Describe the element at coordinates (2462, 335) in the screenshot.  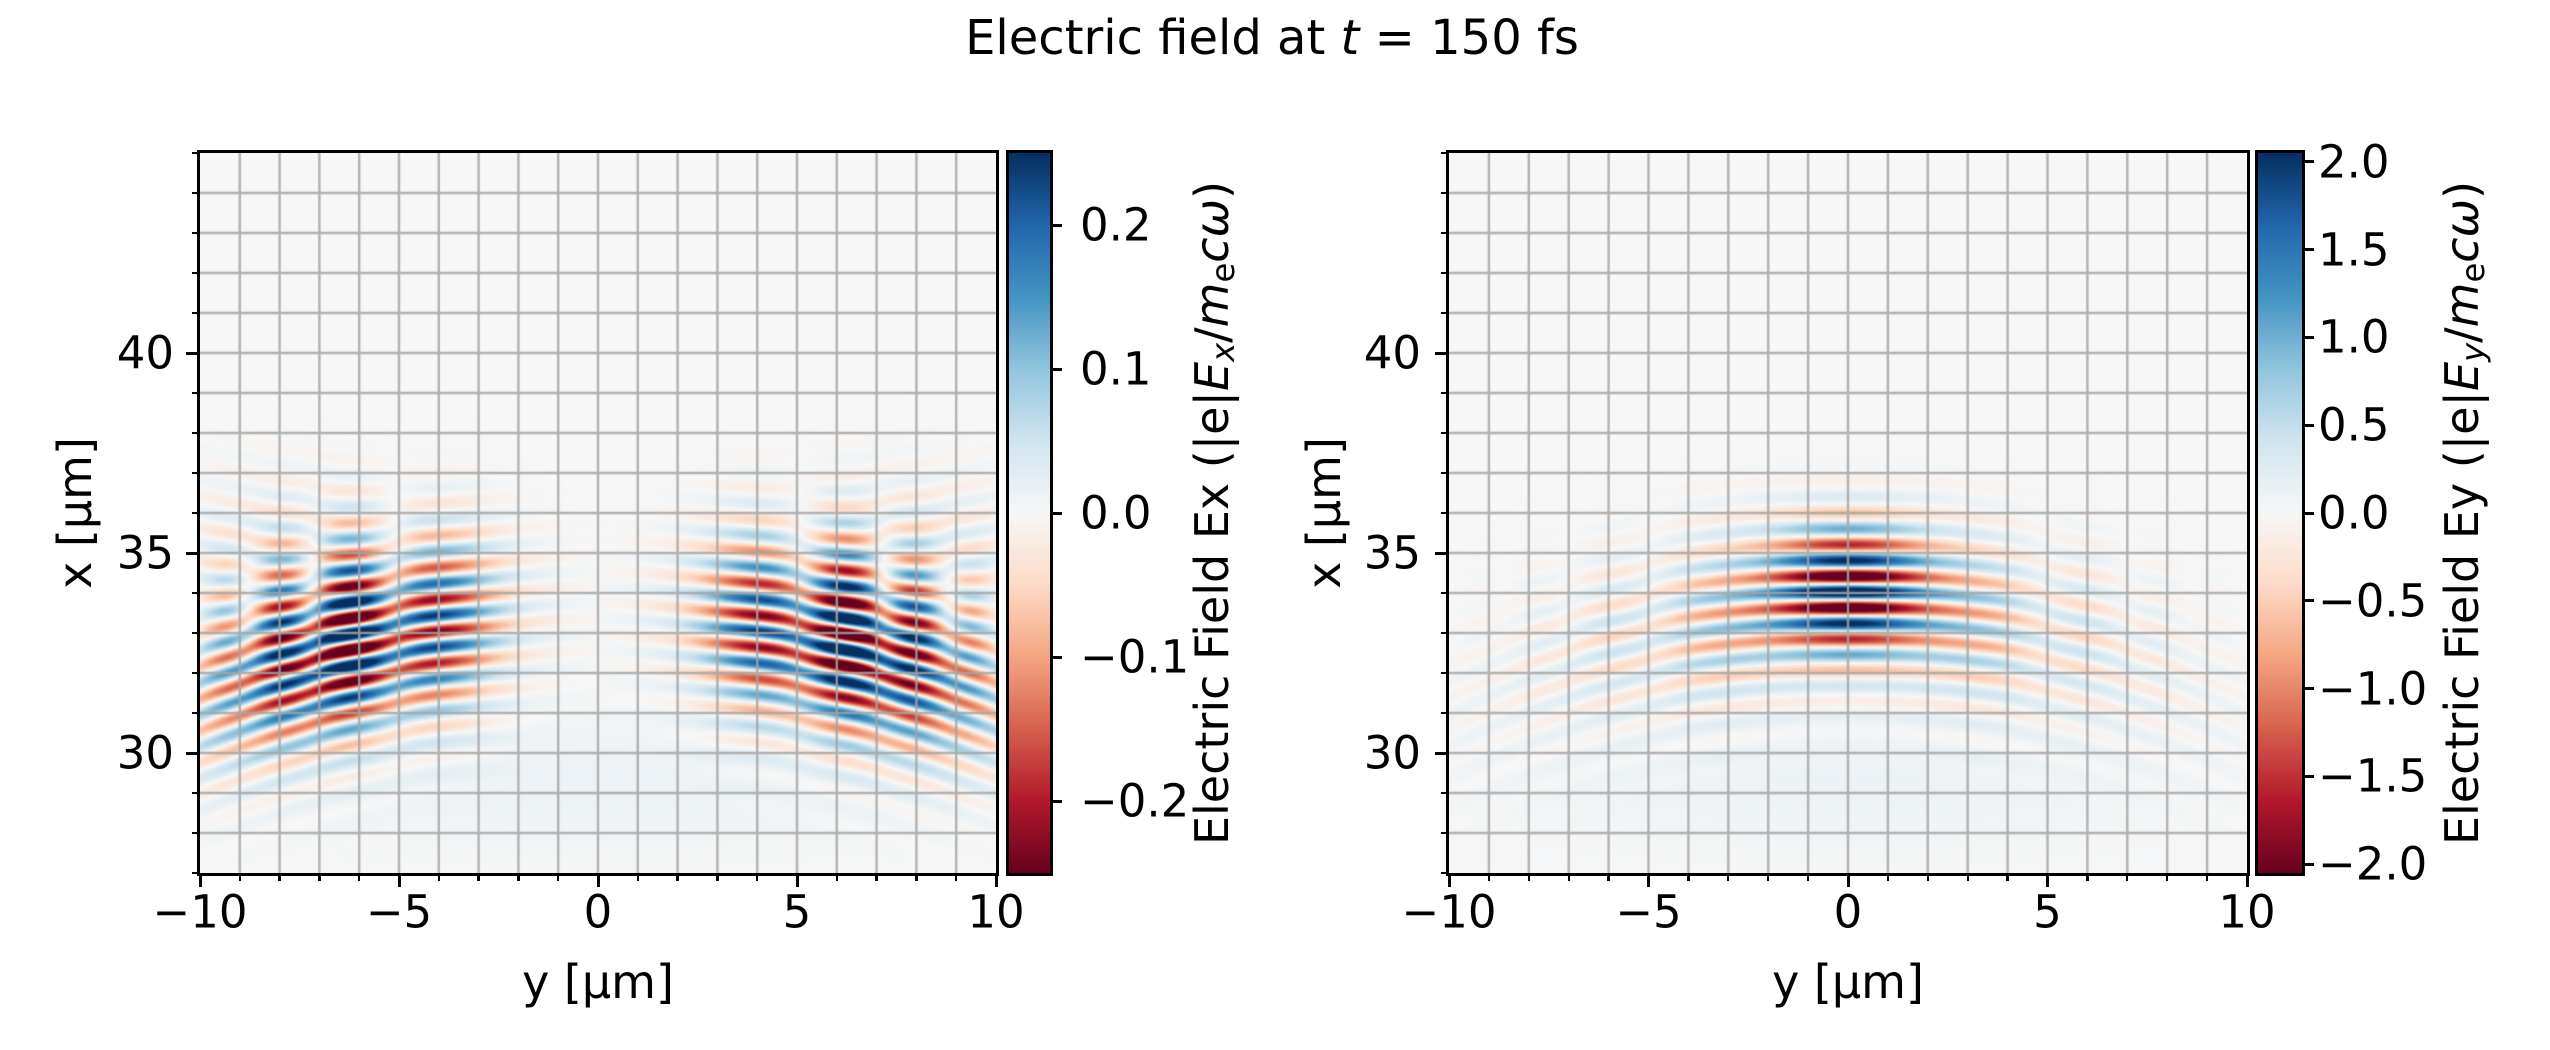
I see `label-segment: /` at that location.